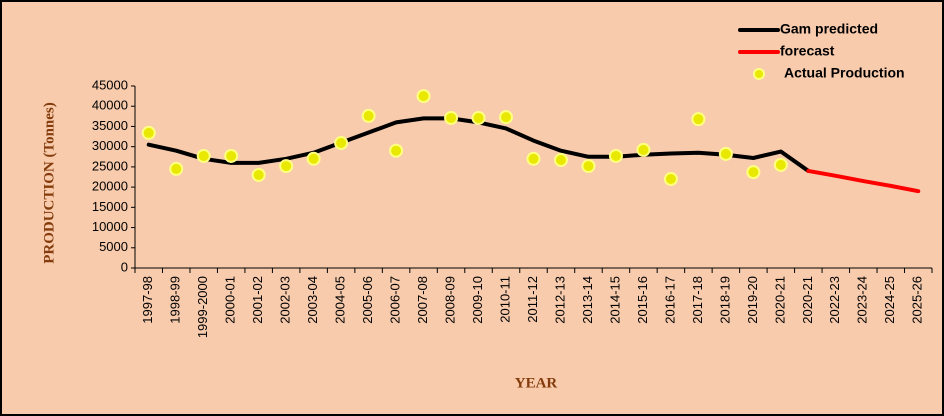 The image size is (944, 416). I want to click on x-tick-label: 2016-17, so click(669, 300).